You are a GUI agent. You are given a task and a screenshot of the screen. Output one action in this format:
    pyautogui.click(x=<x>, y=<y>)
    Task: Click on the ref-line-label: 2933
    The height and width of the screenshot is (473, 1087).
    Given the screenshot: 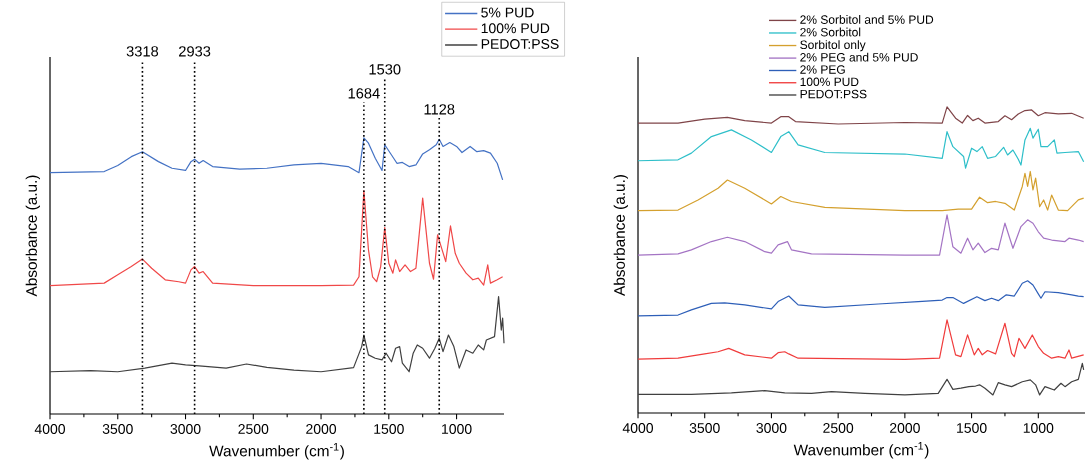 What is the action you would take?
    pyautogui.click(x=195, y=51)
    